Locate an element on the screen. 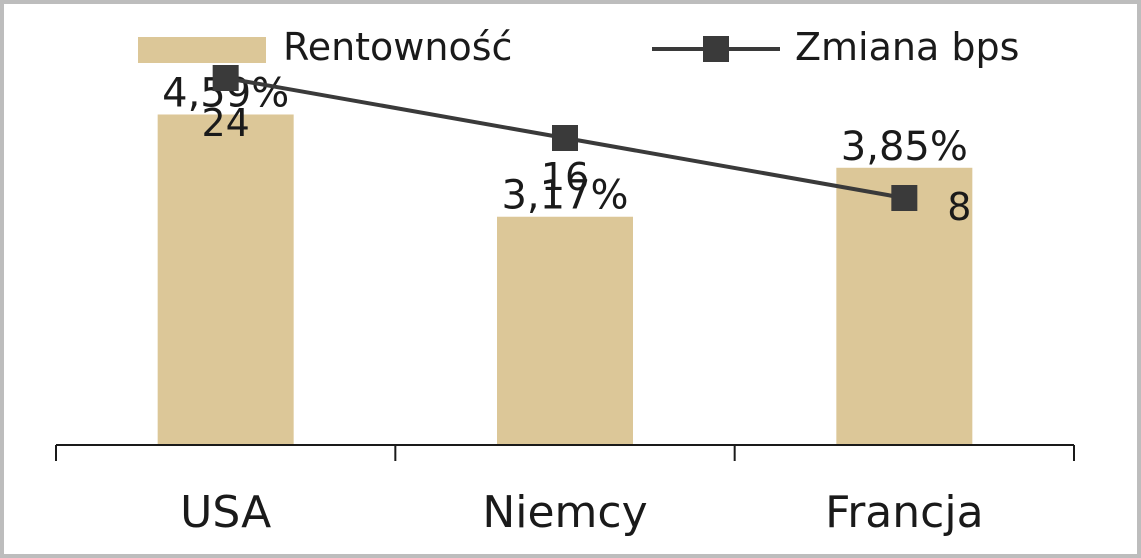 This screenshot has height=558, width=1141. bar-niemcy is located at coordinates (565, 330).